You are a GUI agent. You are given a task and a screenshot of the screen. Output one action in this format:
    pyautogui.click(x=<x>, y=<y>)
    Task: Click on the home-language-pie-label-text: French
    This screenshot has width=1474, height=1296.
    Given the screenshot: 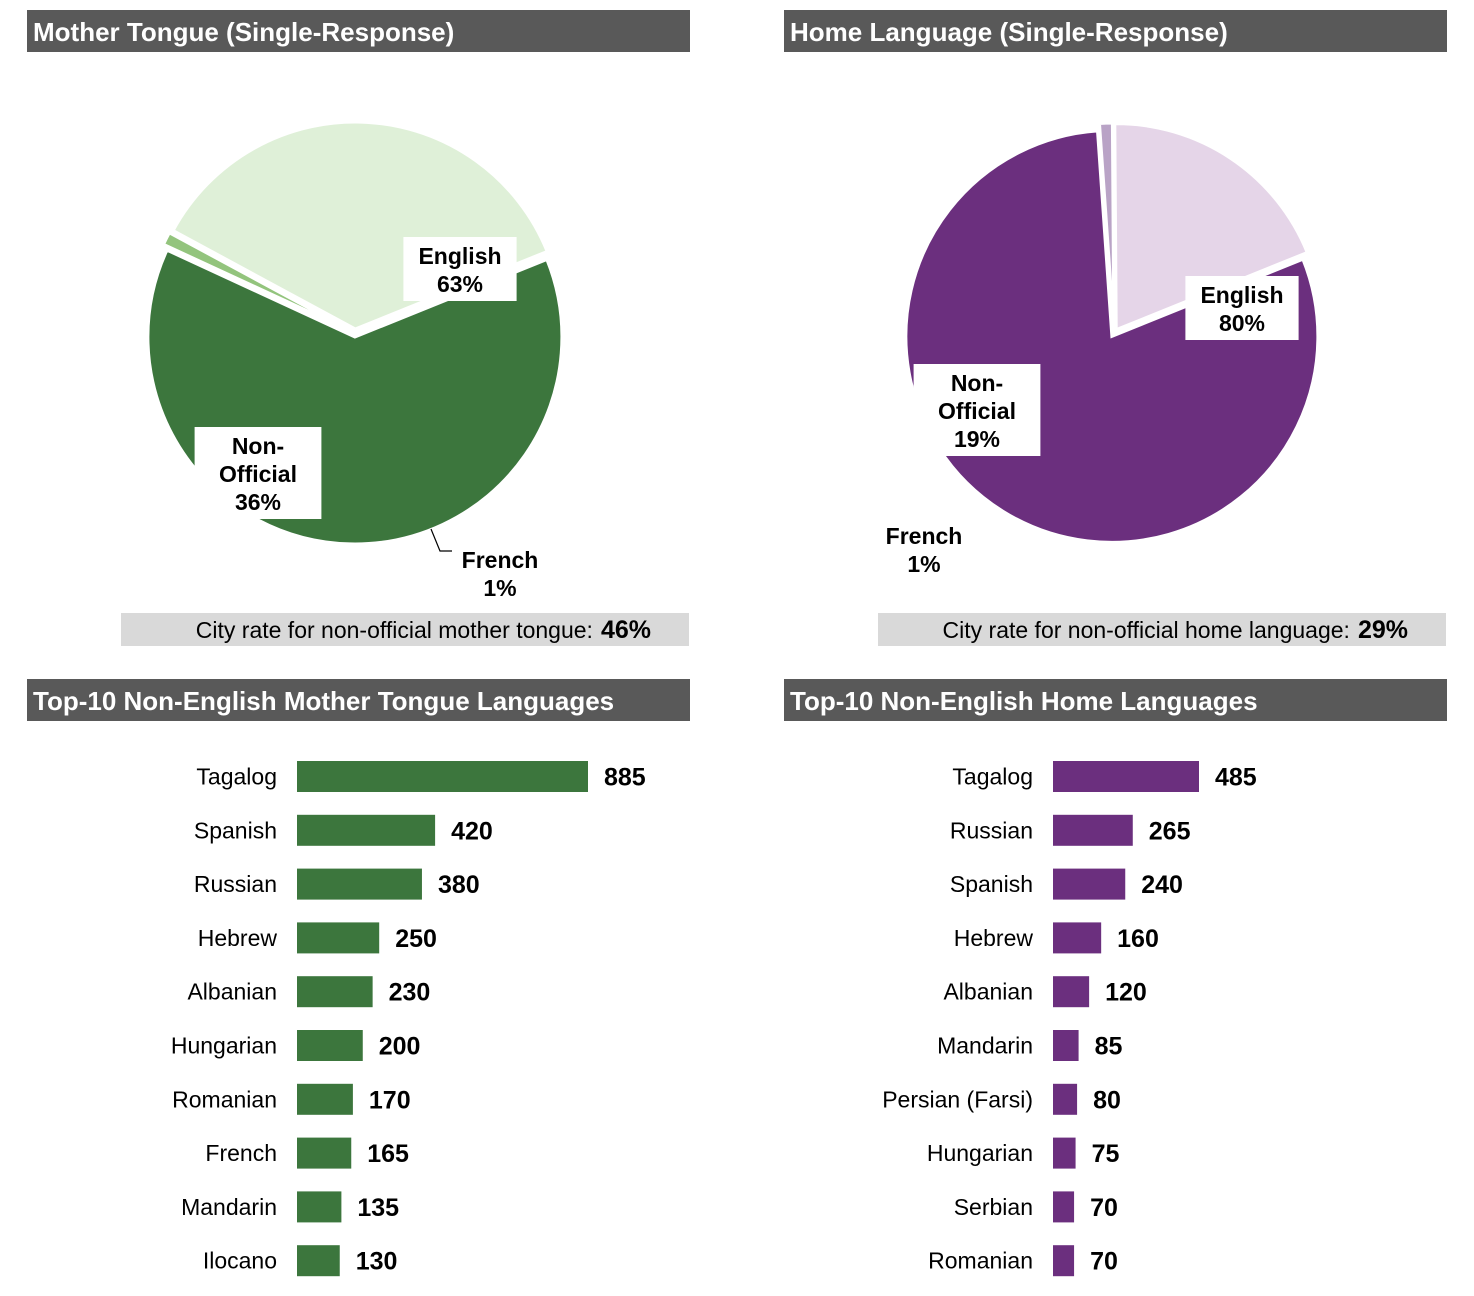 What is the action you would take?
    pyautogui.click(x=924, y=536)
    